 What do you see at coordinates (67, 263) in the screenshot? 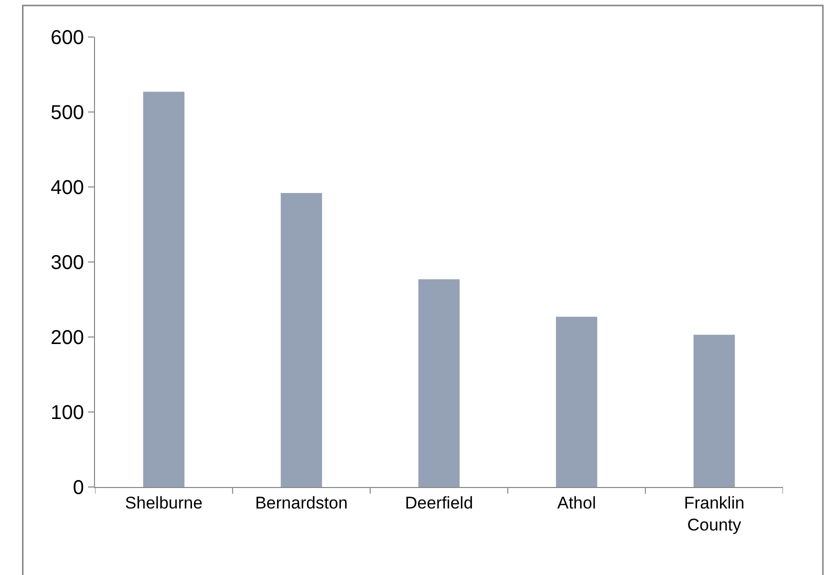
I see `y-tick-label: 300` at bounding box center [67, 263].